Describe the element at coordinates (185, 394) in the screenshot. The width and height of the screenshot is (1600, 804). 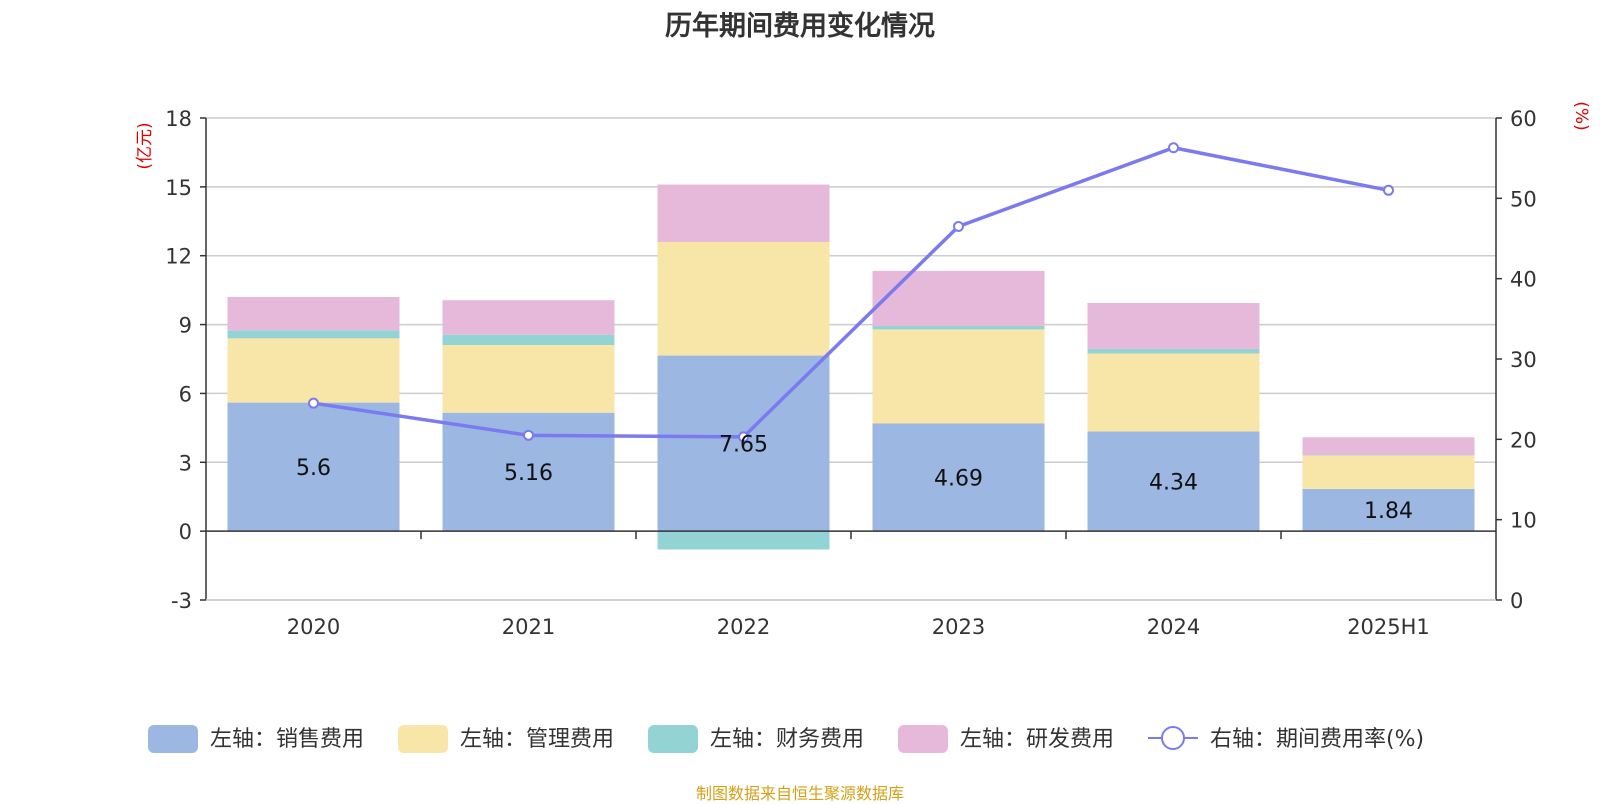
I see `y-left-tick-label: 6` at that location.